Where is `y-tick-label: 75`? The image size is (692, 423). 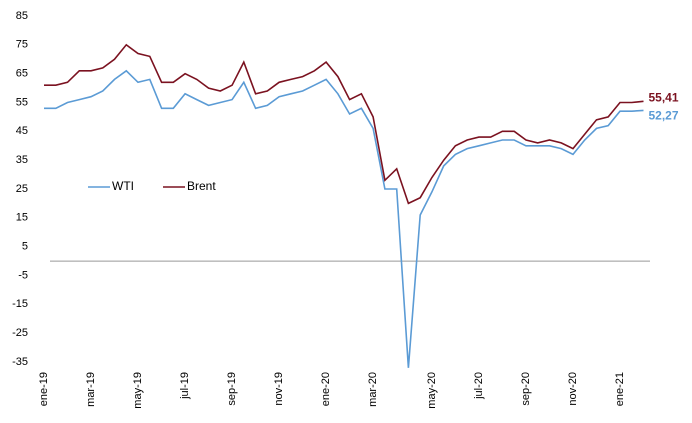
y-tick-label: 75 is located at coordinates (22, 45).